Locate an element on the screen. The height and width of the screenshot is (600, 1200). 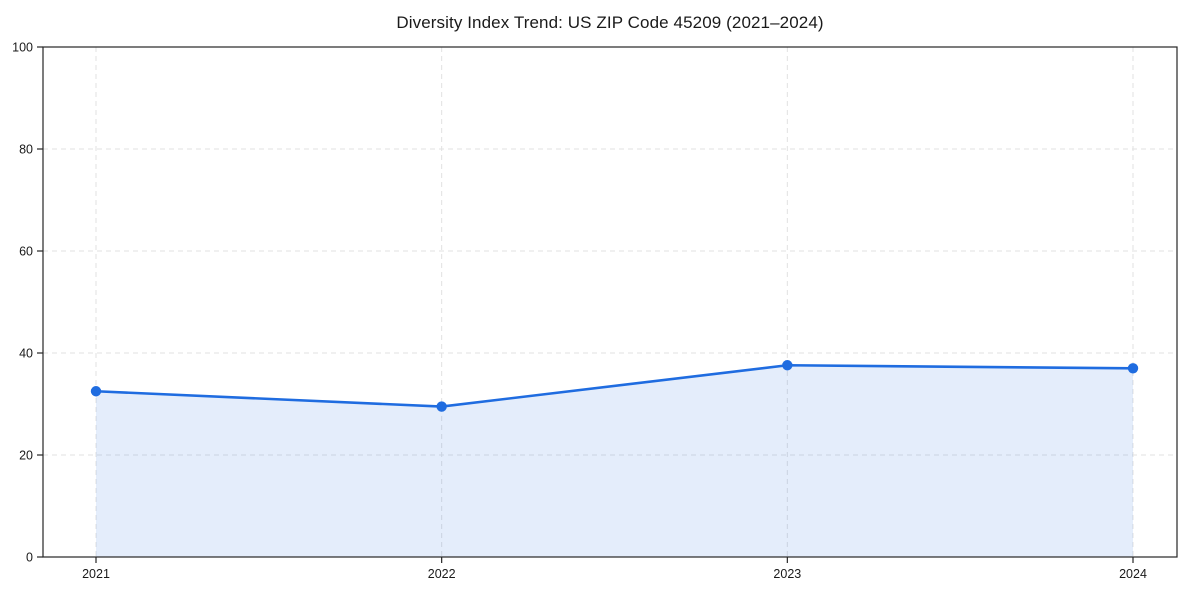
trend-line is located at coordinates (614, 385).